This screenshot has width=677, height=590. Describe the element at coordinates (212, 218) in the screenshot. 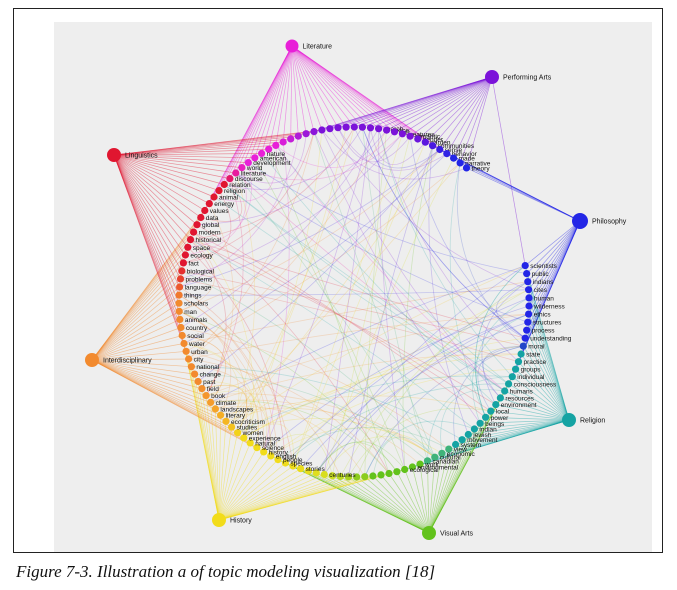

I see `term-label: data` at that location.